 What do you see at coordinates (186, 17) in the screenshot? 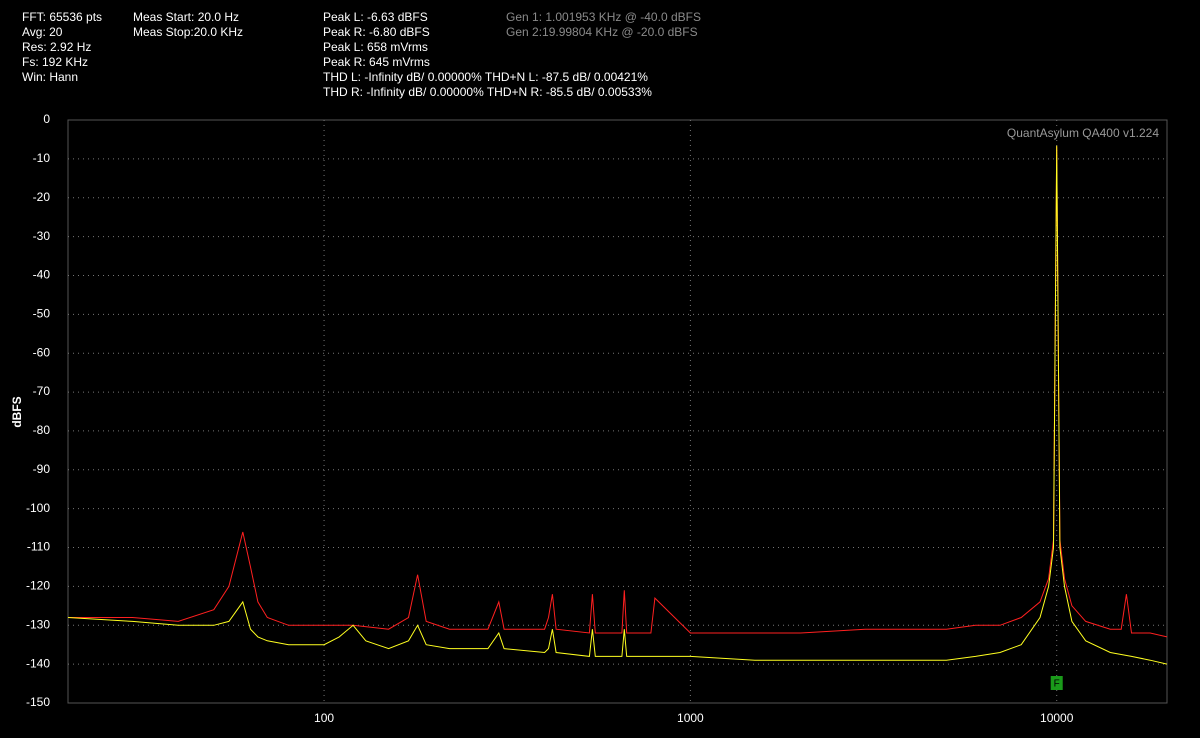
I see `info-text: Meas Start: 20.0 Hz` at bounding box center [186, 17].